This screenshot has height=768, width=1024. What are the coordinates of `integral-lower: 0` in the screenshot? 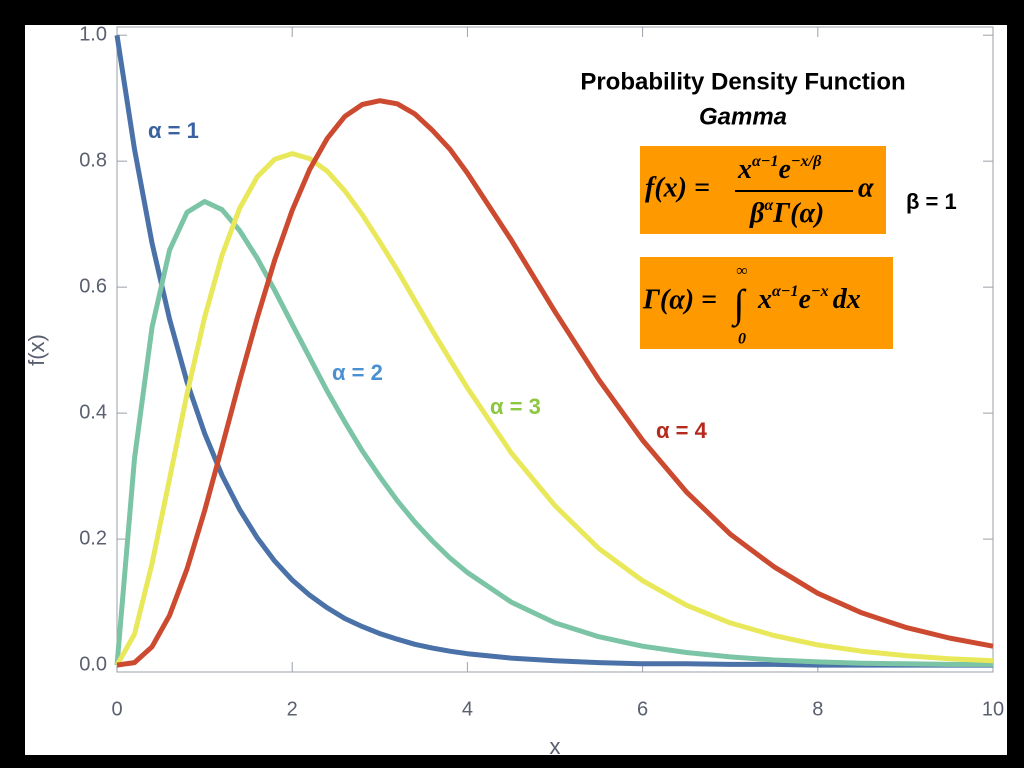 It's located at (742, 339).